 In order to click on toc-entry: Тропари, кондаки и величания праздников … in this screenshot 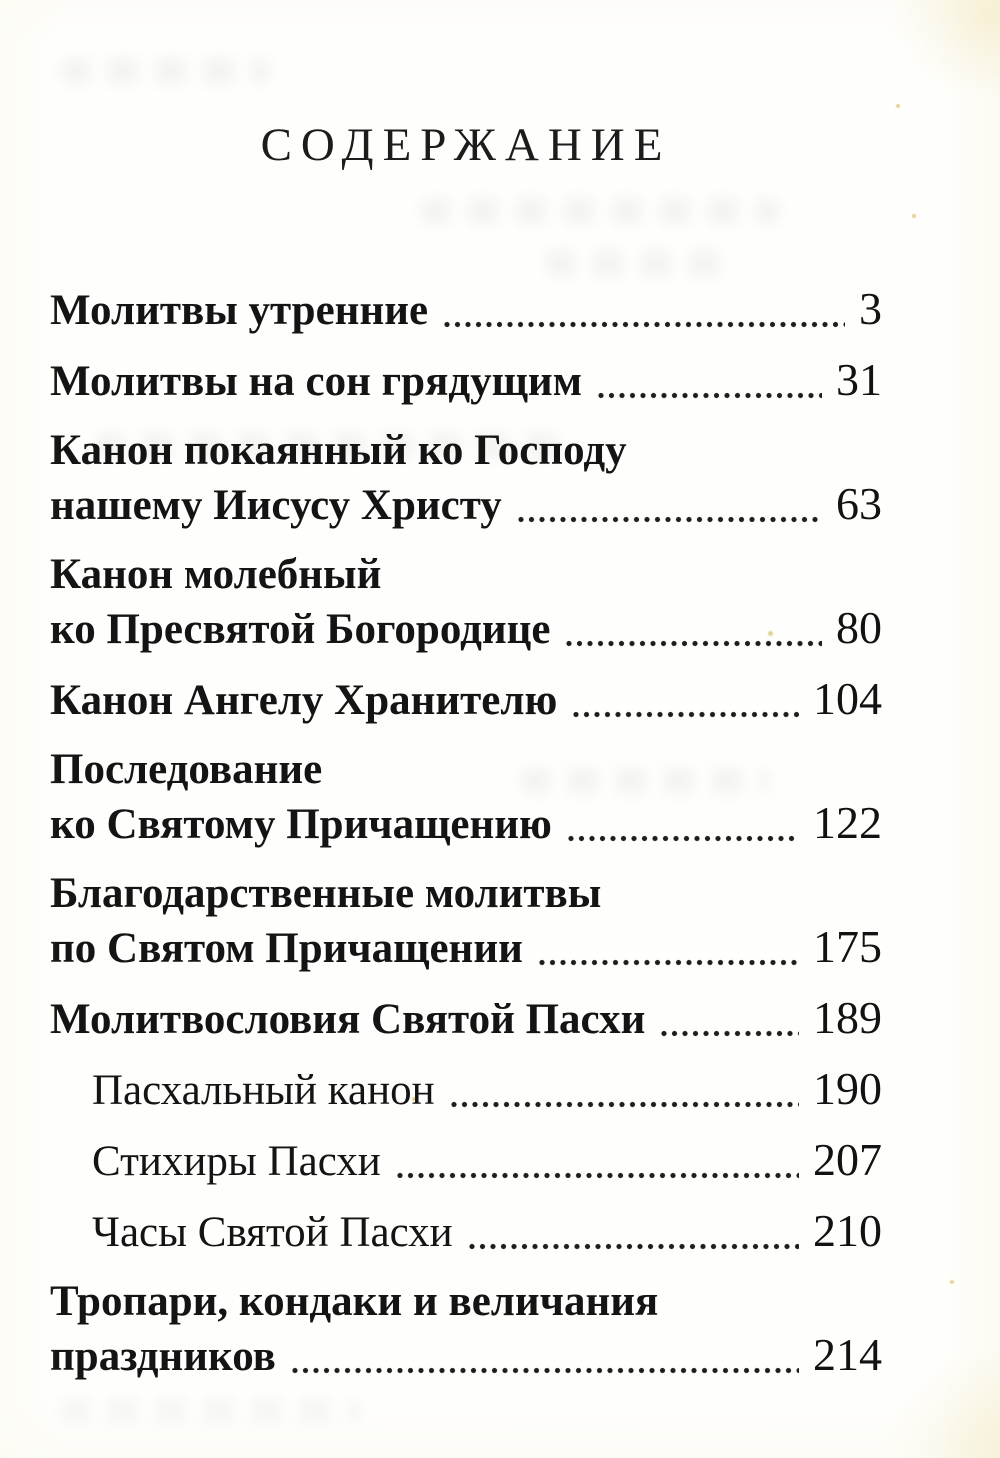, I will do `click(466, 1329)`.